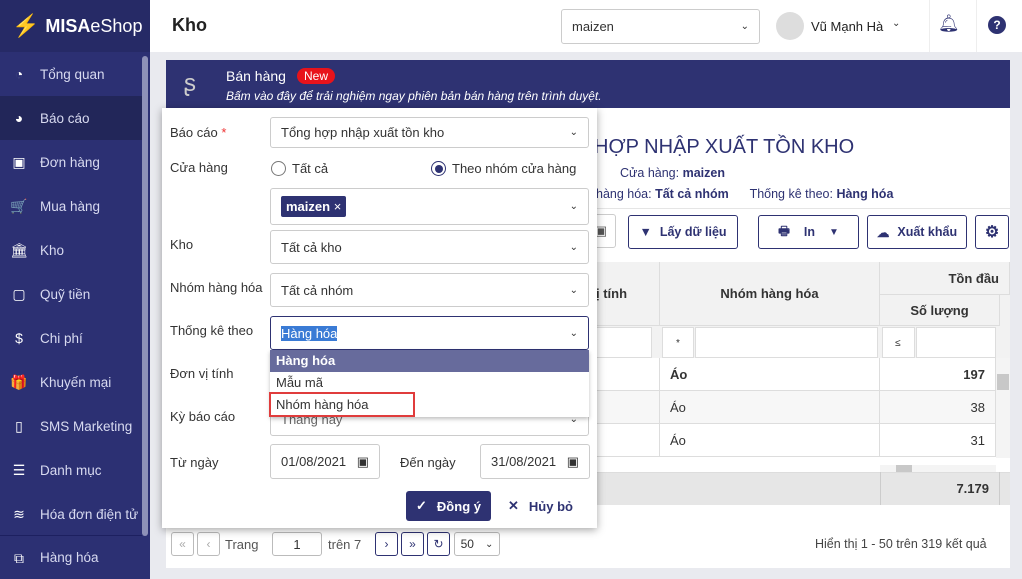  Describe the element at coordinates (182, 544) in the screenshot. I see `first-page-button: «` at that location.